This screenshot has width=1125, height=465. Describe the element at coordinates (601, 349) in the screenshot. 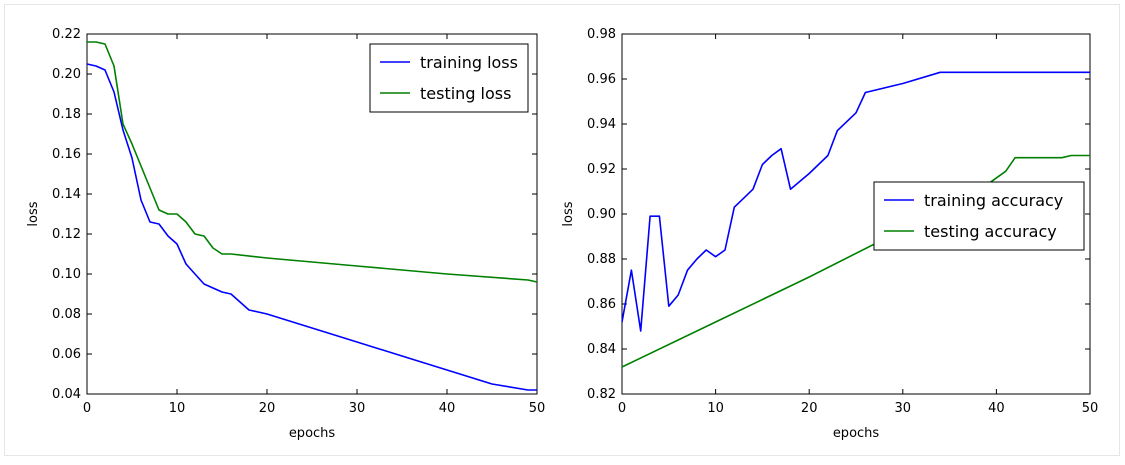

I see `y-tick-label: 0.84` at that location.